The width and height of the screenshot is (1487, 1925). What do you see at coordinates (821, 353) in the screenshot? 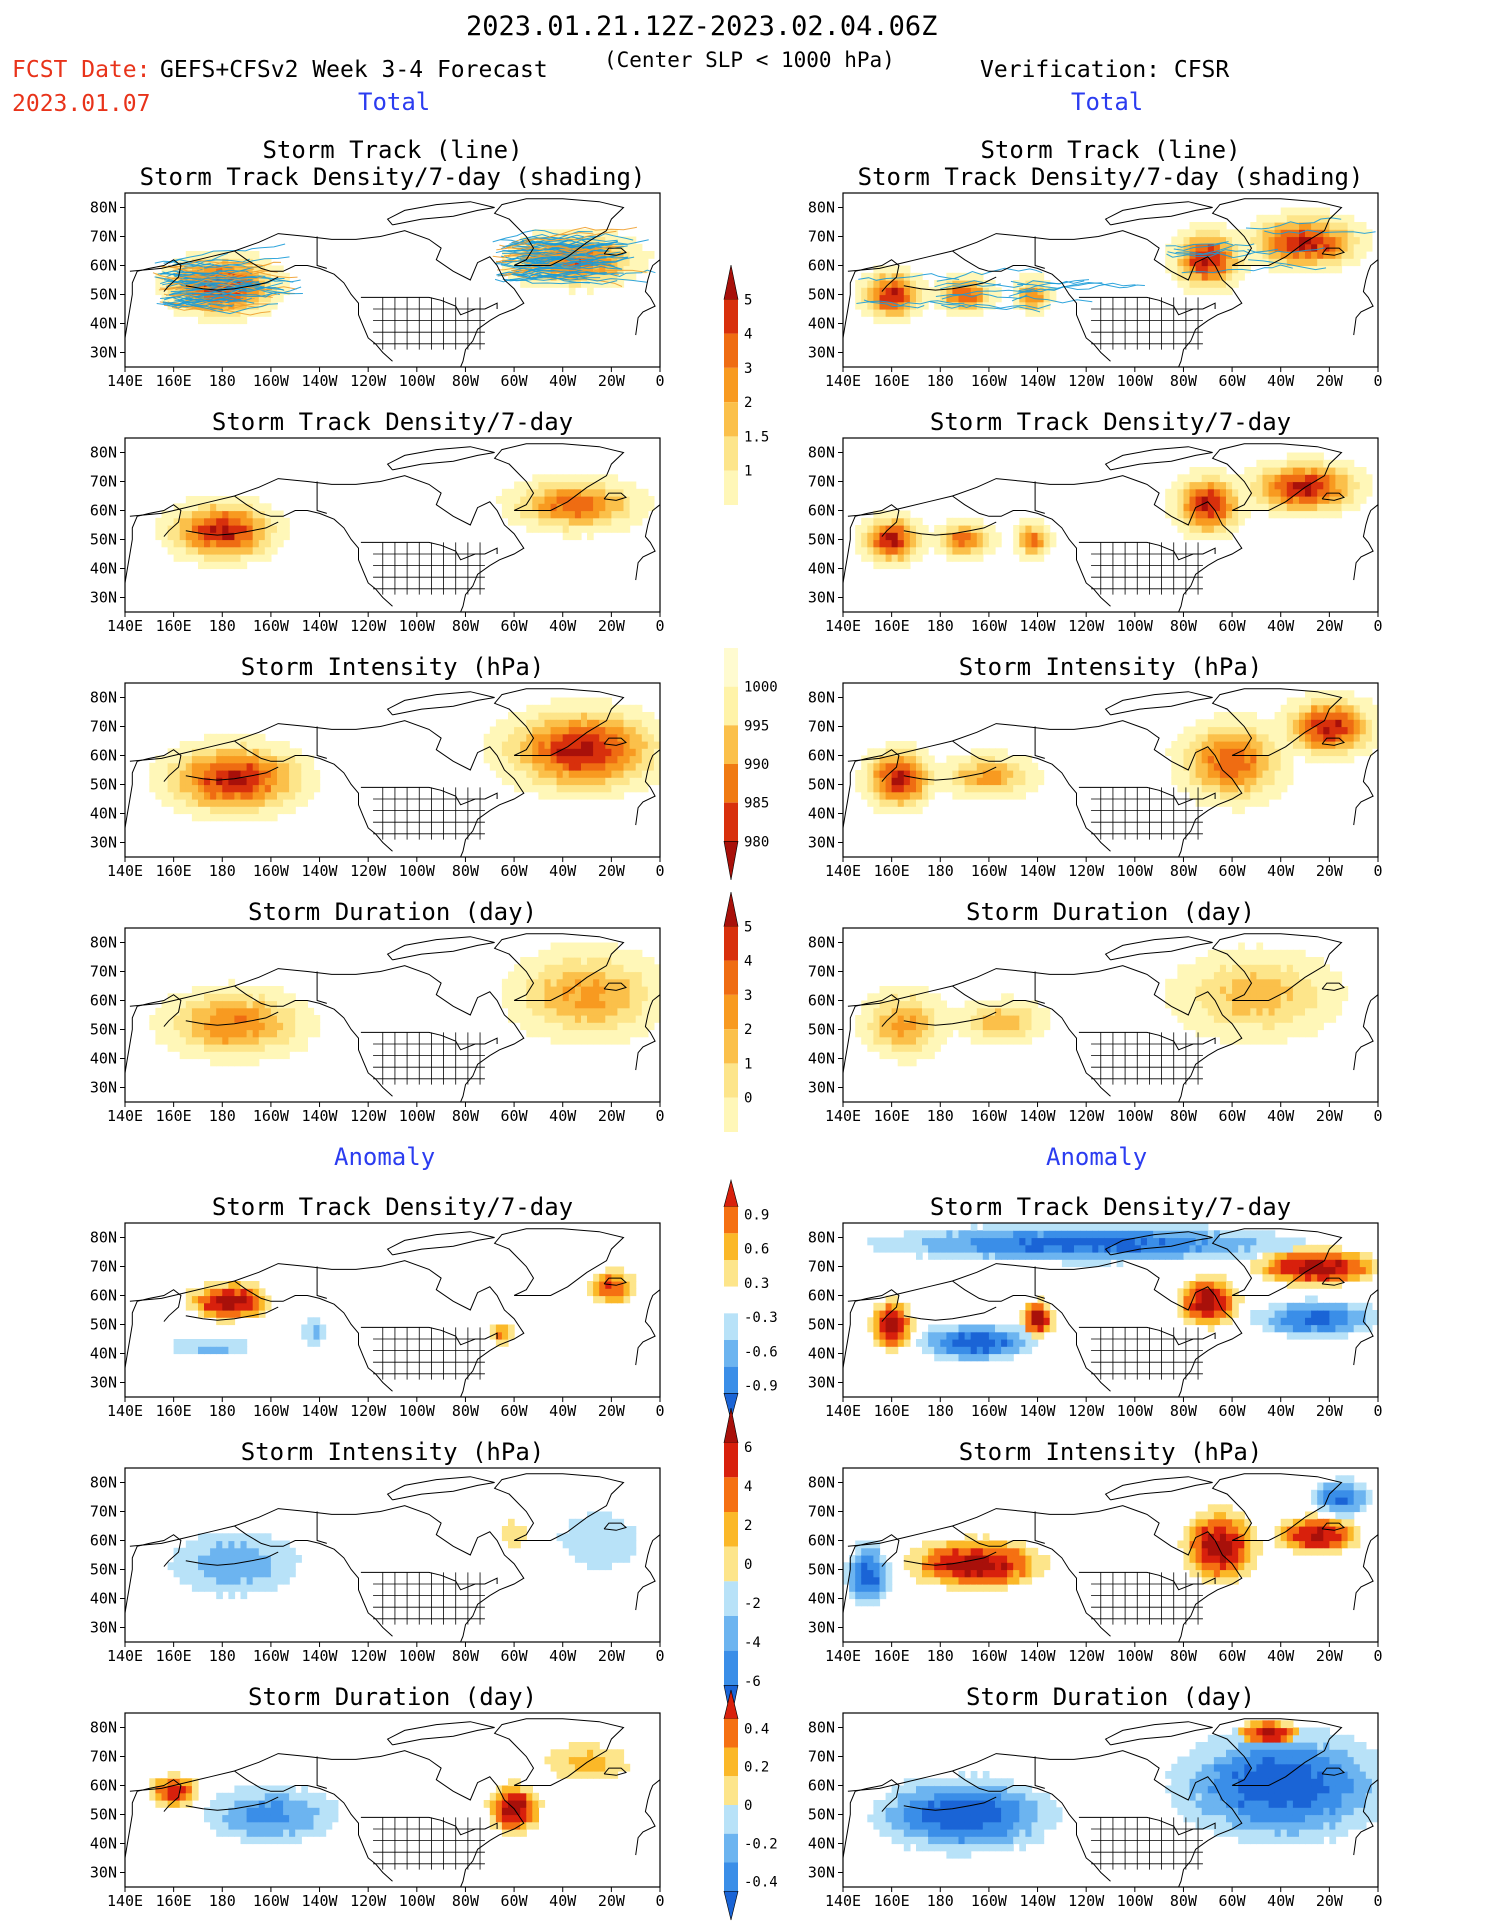
I see `y-tick-label: 30N` at bounding box center [821, 353].